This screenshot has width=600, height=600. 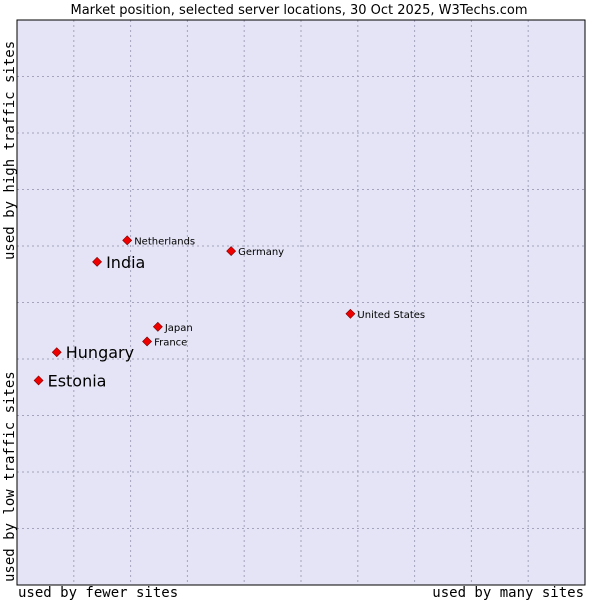 I want to click on marker-netherlands, so click(x=127, y=240).